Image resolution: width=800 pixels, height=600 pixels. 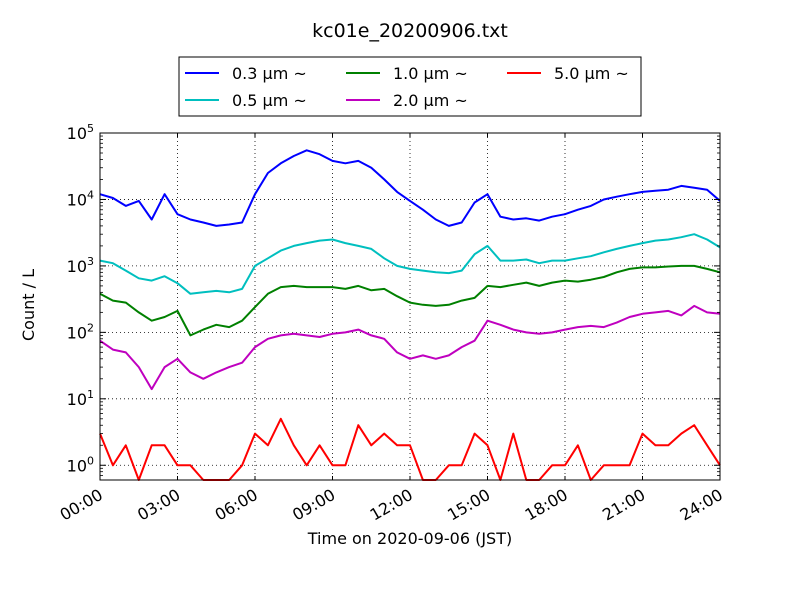 What do you see at coordinates (468, 505) in the screenshot?
I see `x-tick-label: 15:00` at bounding box center [468, 505].